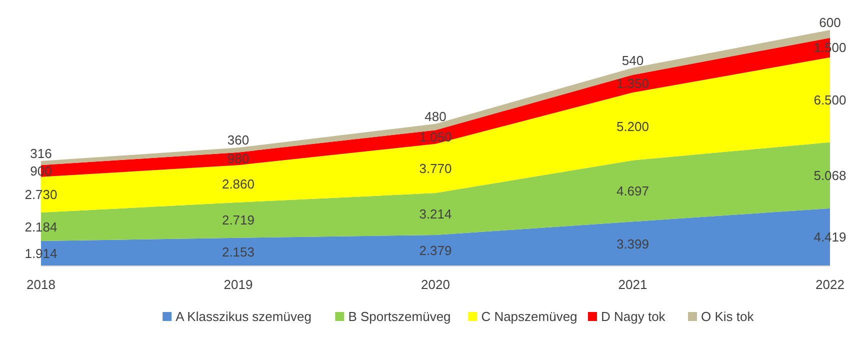  I want to click on legend-label: A Klasszikus szemüveg, so click(244, 316).